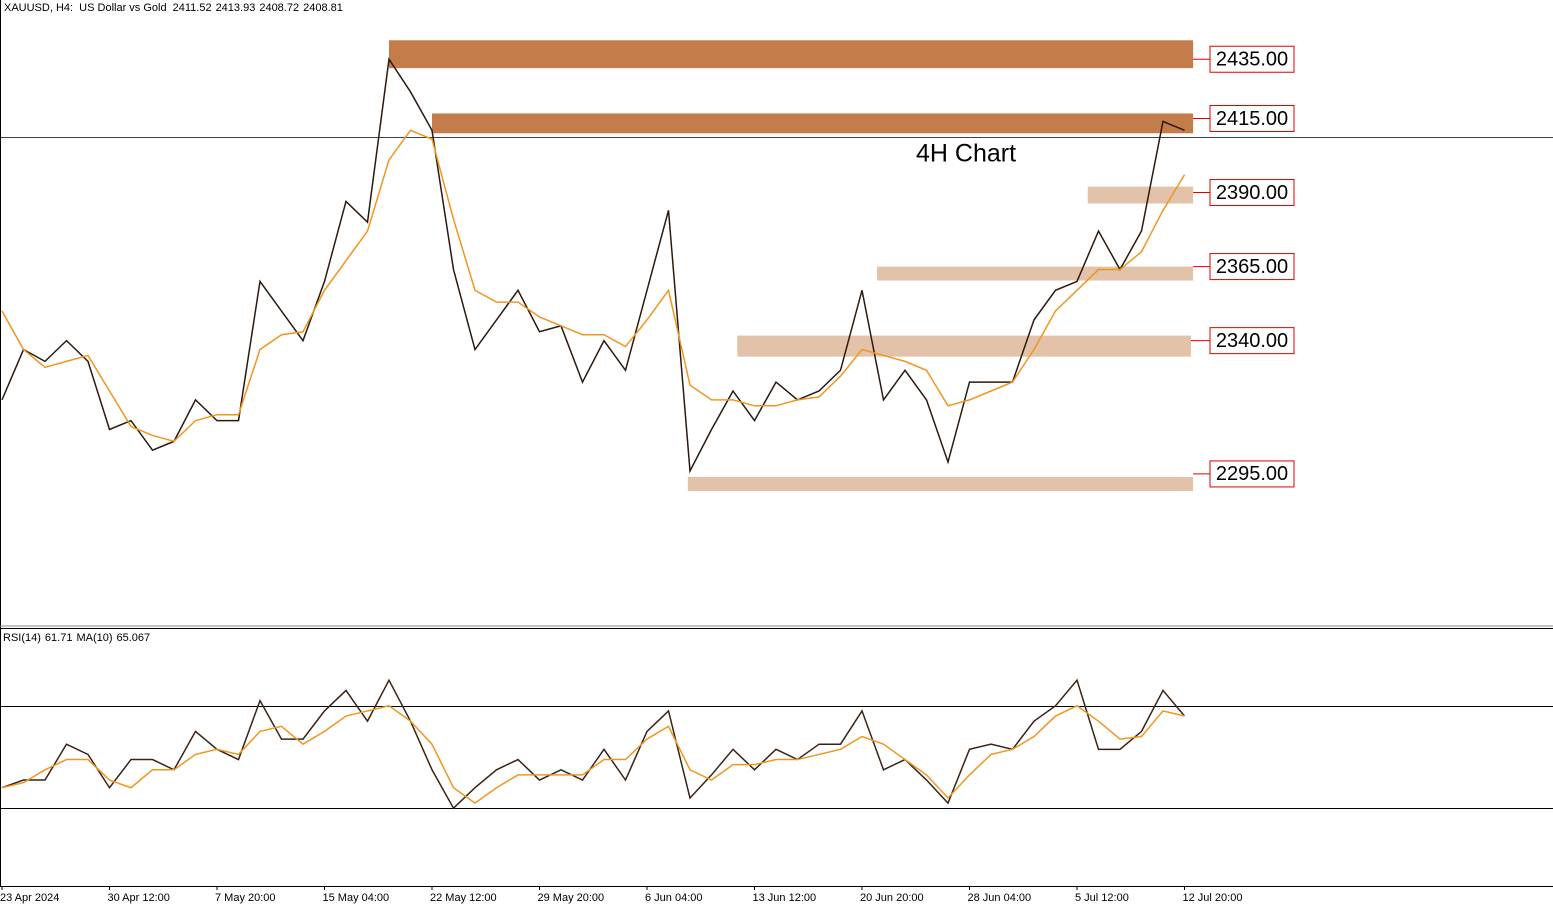 This screenshot has width=1553, height=907. Describe the element at coordinates (22, 638) in the screenshot. I see `rsi-title: RSI(14)` at that location.